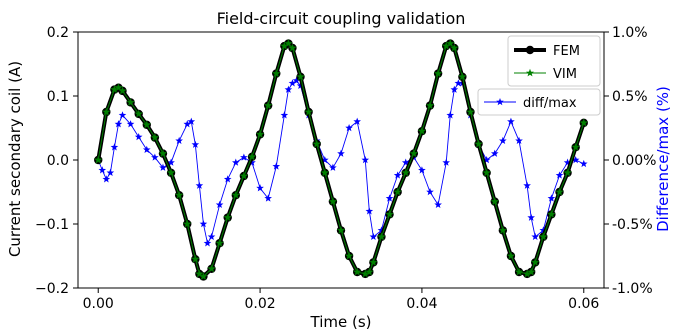 This screenshot has width=674, height=331. I want to click on legend-diff-marker, so click(500, 102).